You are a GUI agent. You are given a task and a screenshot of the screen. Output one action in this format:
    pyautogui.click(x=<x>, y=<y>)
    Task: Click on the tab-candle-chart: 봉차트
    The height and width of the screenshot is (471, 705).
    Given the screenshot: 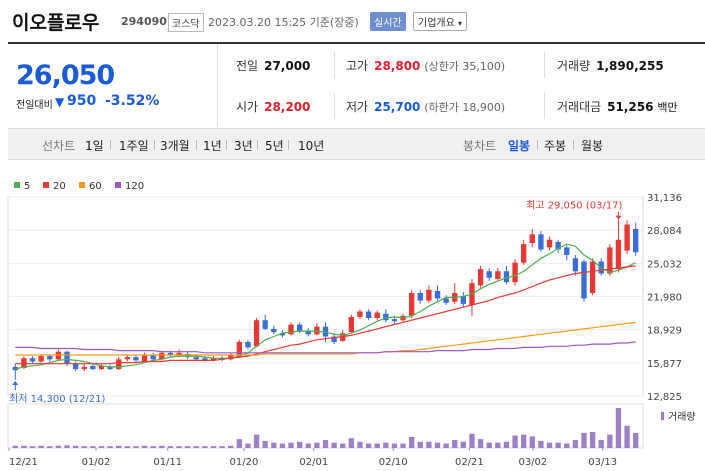 What is the action you would take?
    pyautogui.click(x=480, y=146)
    